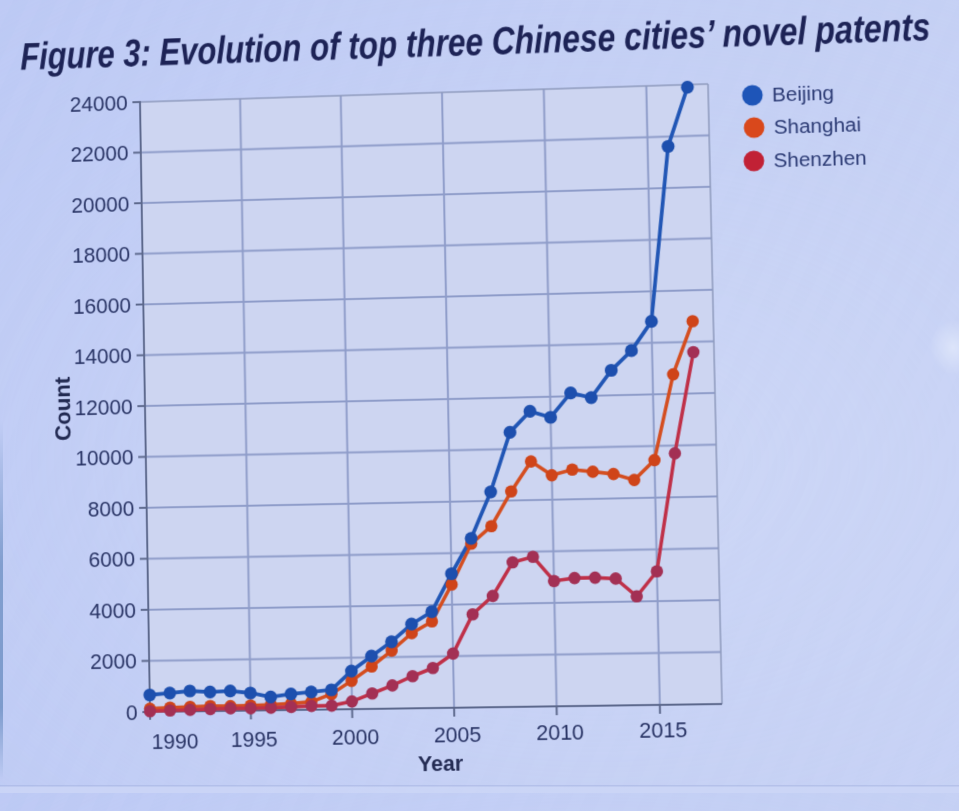 Image resolution: width=959 pixels, height=811 pixels. I want to click on svg-text: Year, so click(441, 764).